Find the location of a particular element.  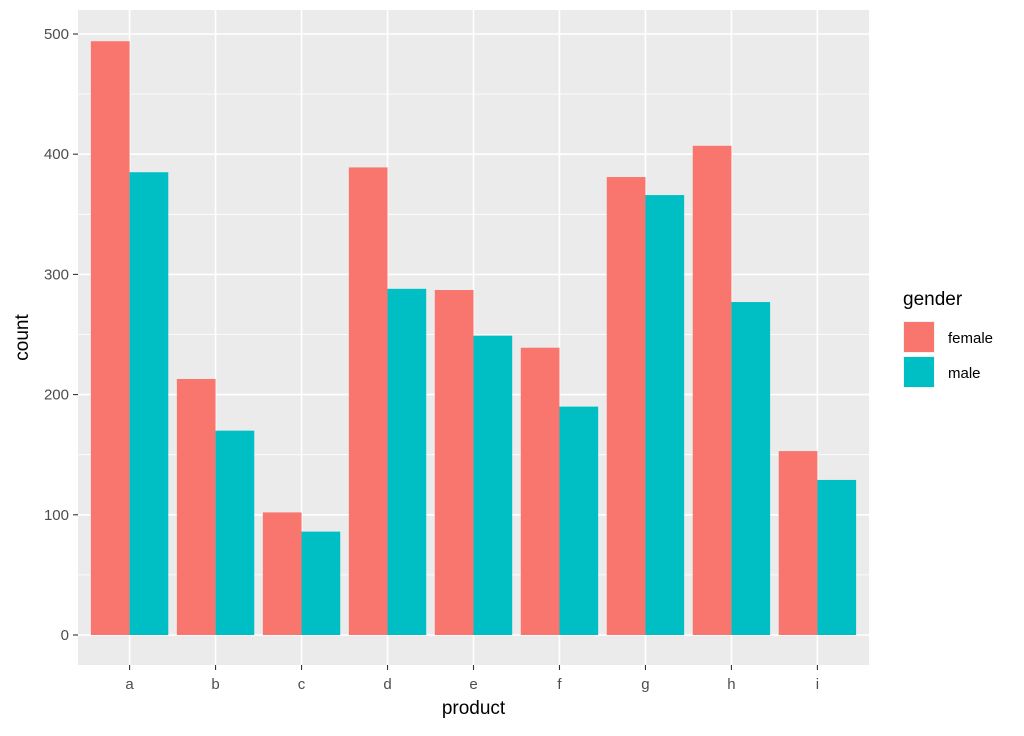

bar-male-d is located at coordinates (407, 461).